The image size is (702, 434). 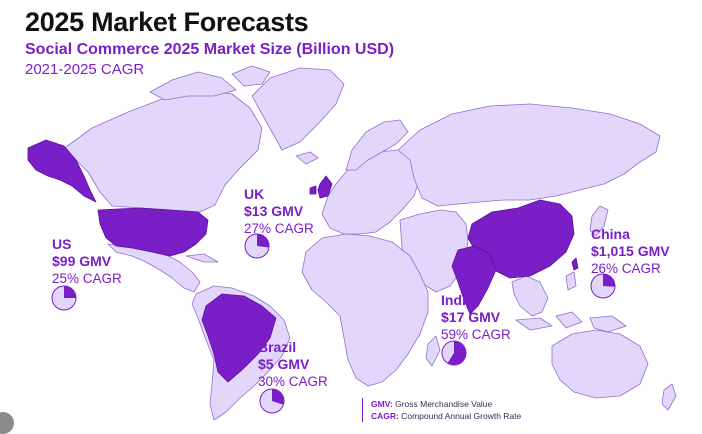 What do you see at coordinates (530, 296) in the screenshot?
I see `map-southeast-asia` at bounding box center [530, 296].